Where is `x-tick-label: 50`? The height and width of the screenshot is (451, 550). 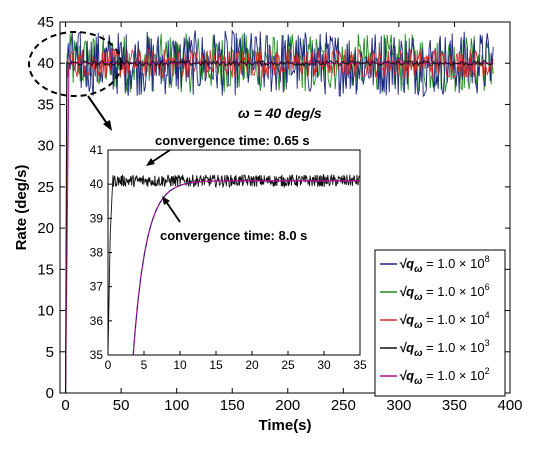
x-tick-label: 50 is located at coordinates (121, 405).